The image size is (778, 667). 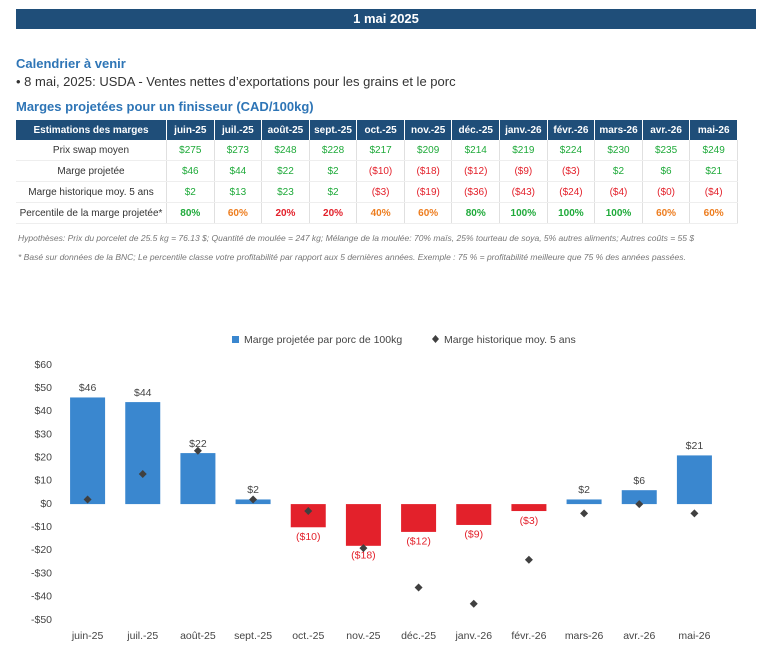 What do you see at coordinates (694, 636) in the screenshot?
I see `x-tick-label: mai-26` at bounding box center [694, 636].